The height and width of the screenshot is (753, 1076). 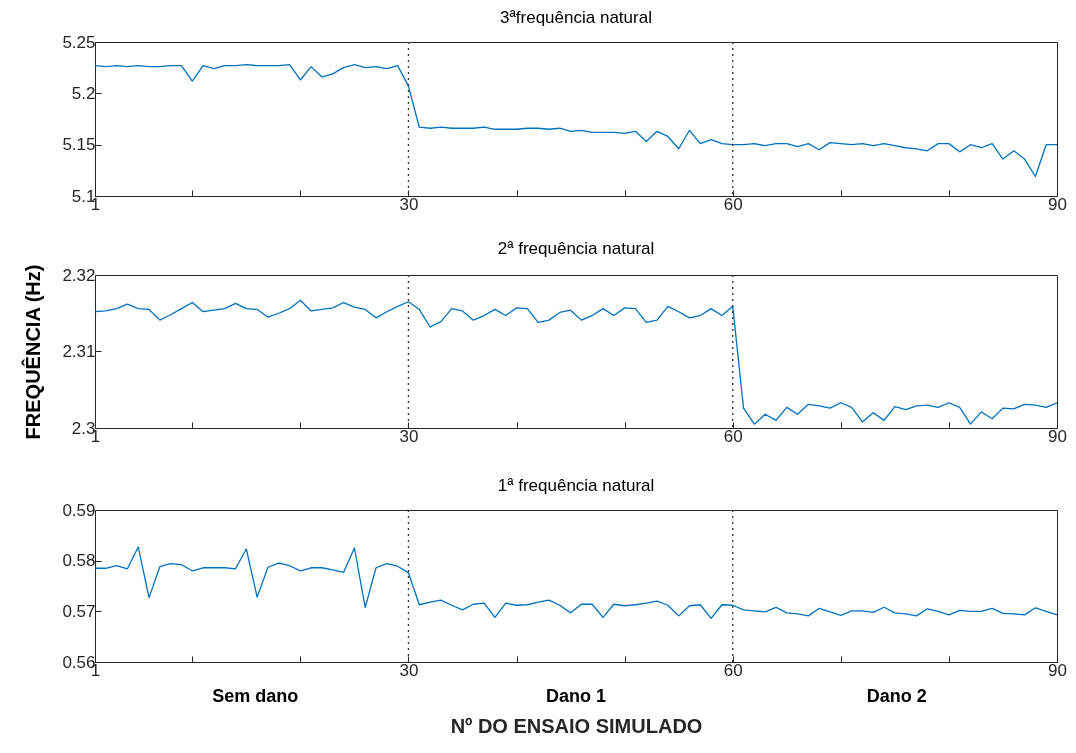 I want to click on chart-title: 1ª frequência natural, so click(x=576, y=485).